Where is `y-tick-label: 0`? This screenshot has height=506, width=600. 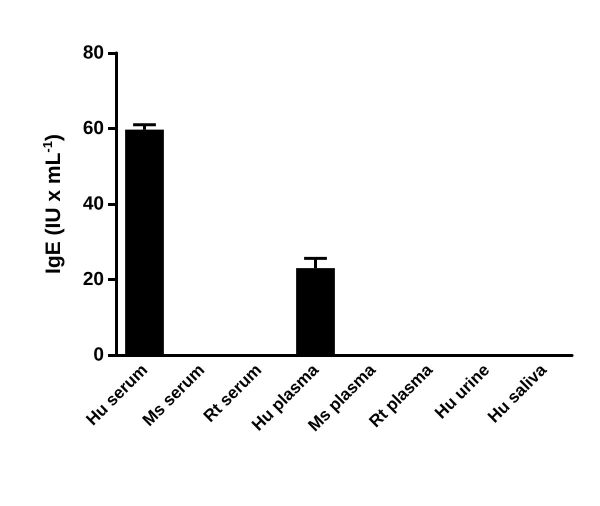 y-tick-label: 0 is located at coordinates (98, 355).